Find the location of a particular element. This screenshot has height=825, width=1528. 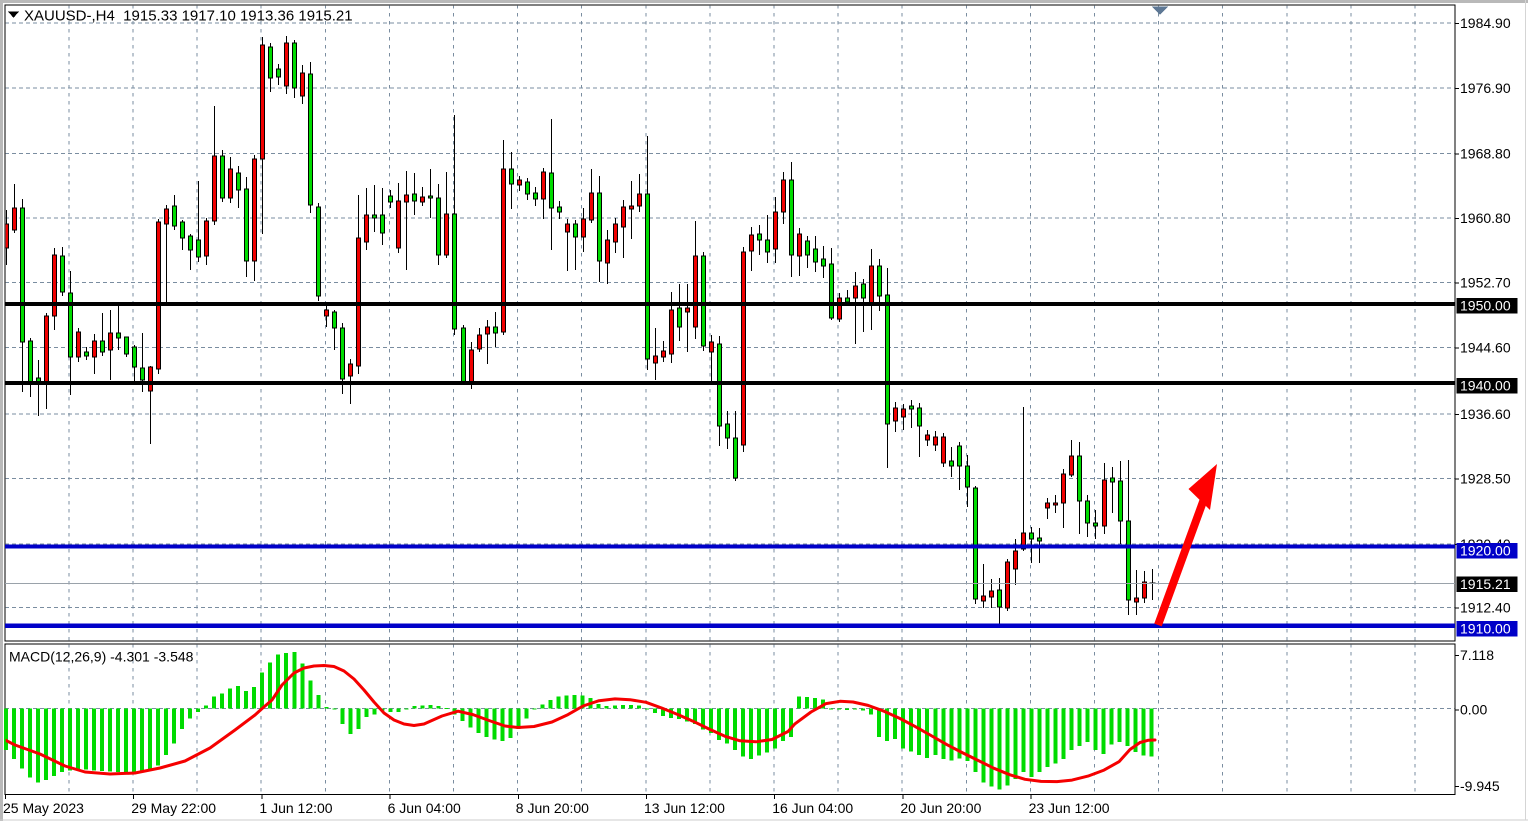

svg-text: 23 Jun 12:00 is located at coordinates (1069, 808).